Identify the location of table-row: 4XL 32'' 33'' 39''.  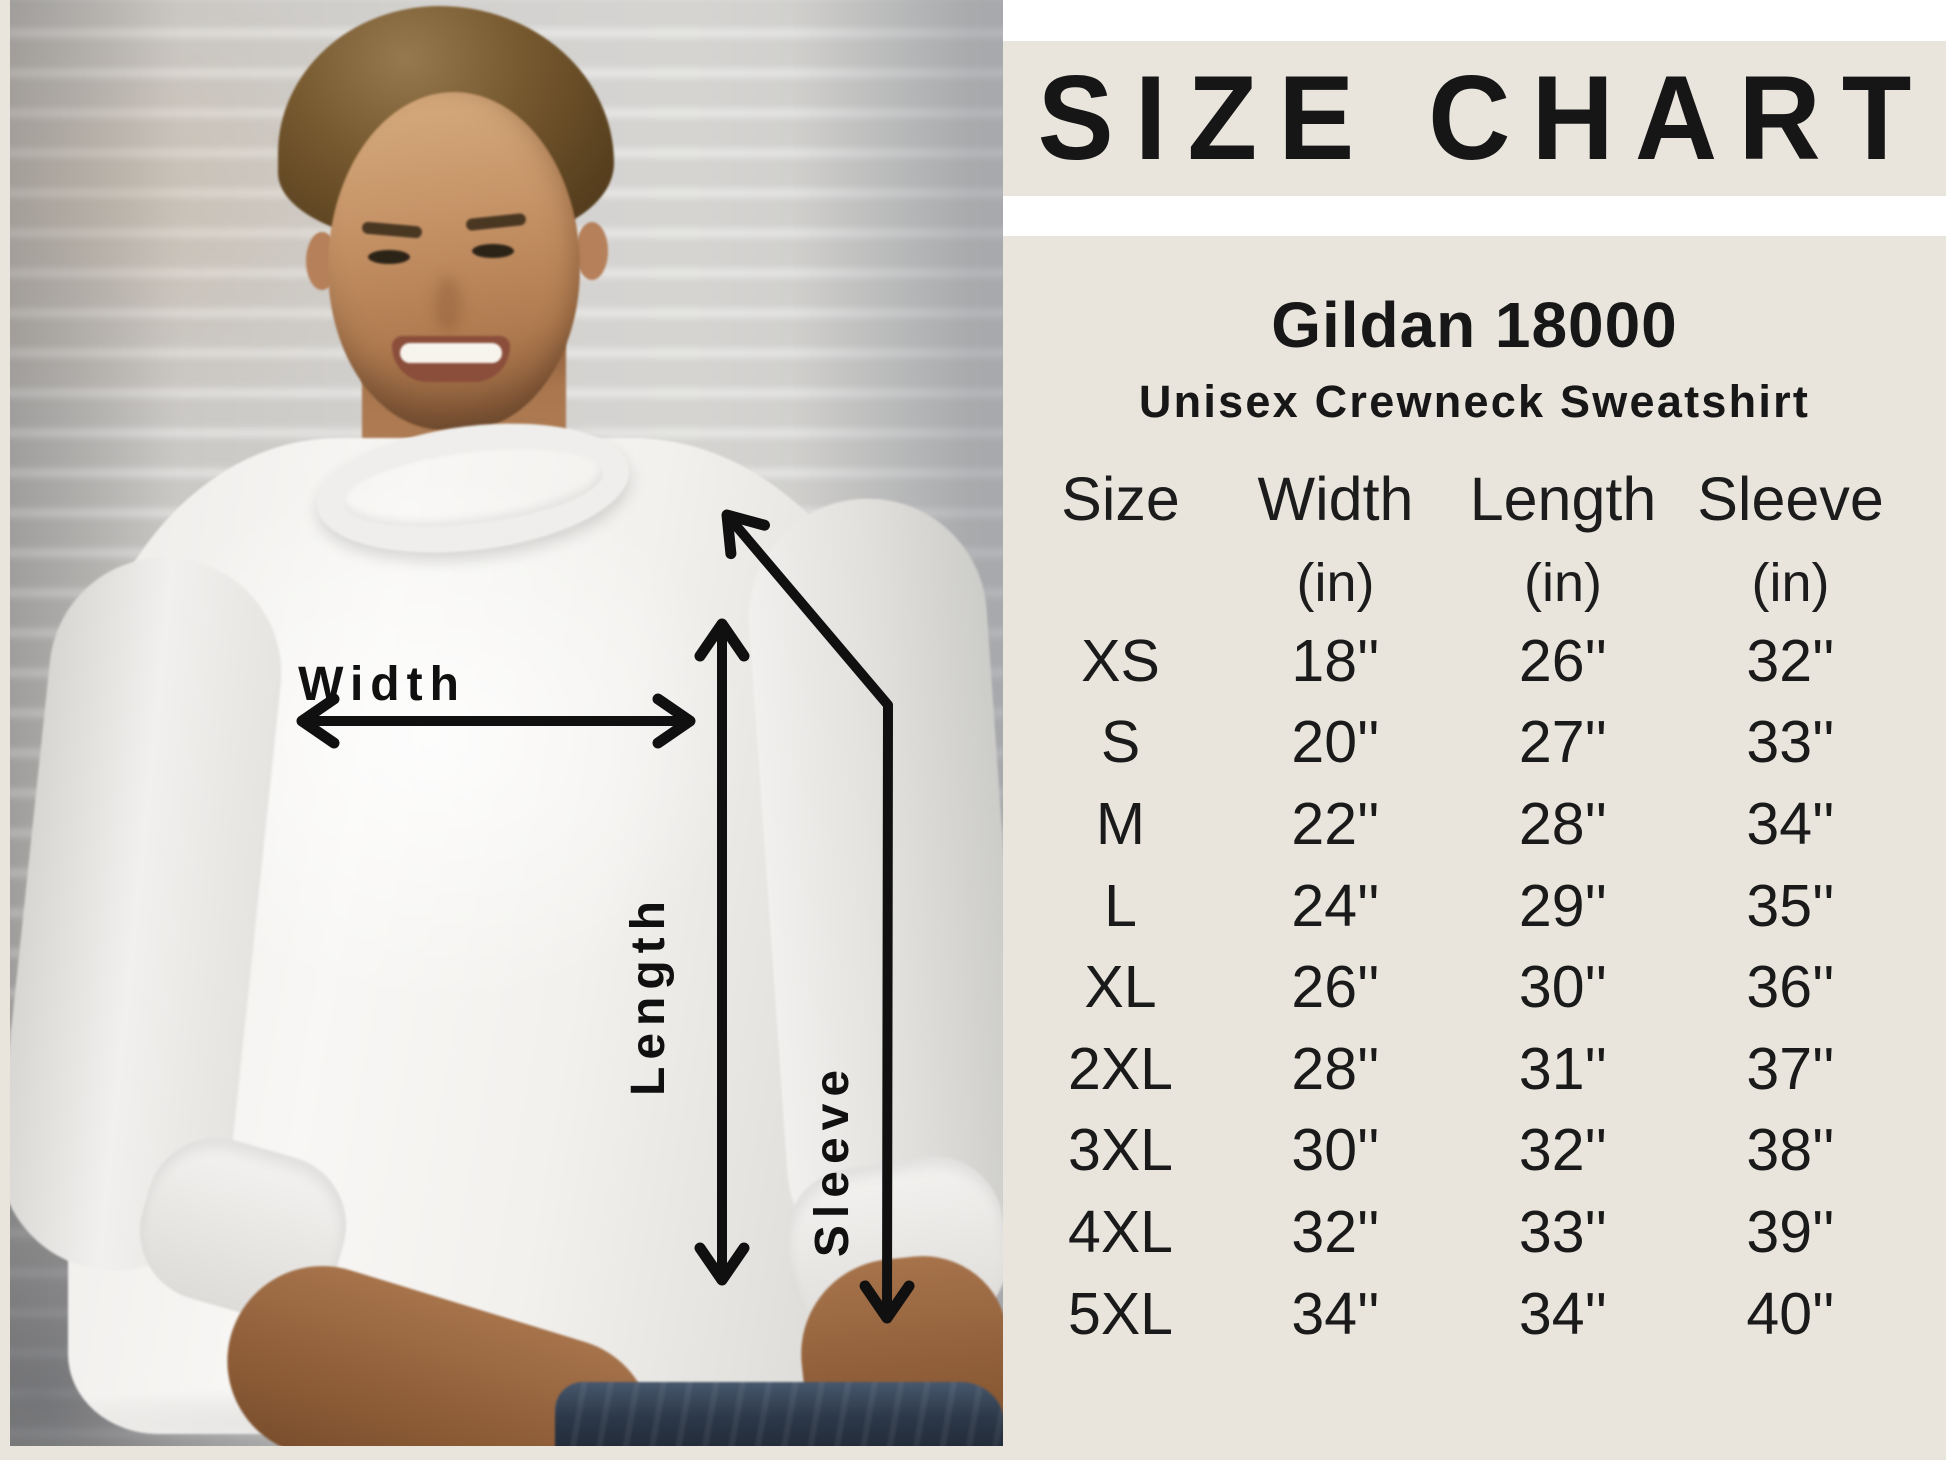
(1468, 1232).